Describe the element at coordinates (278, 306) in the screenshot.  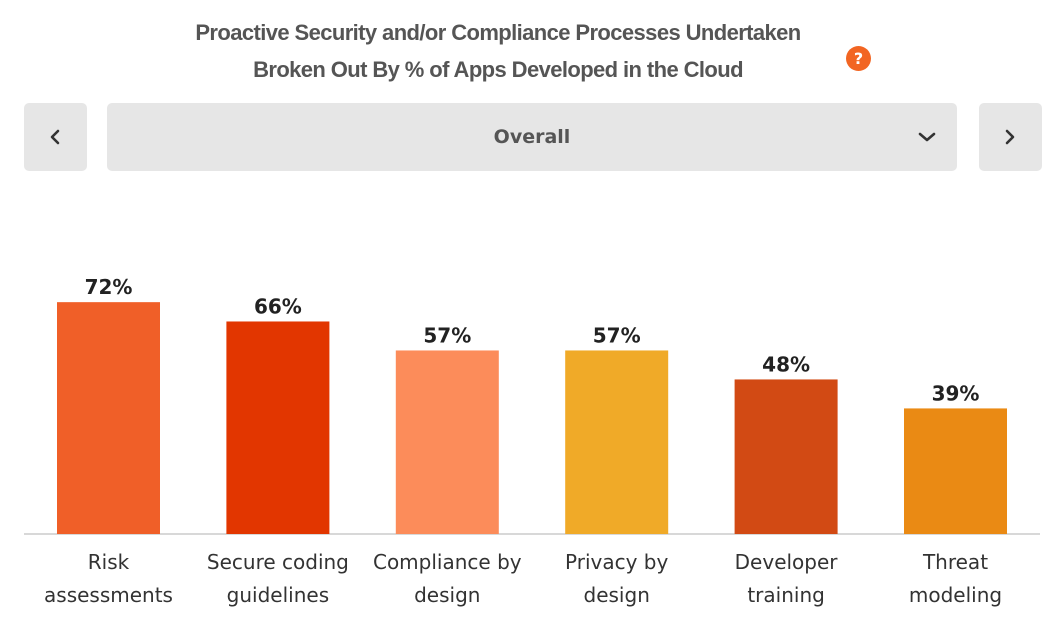
I see `data-label-2: 66%` at that location.